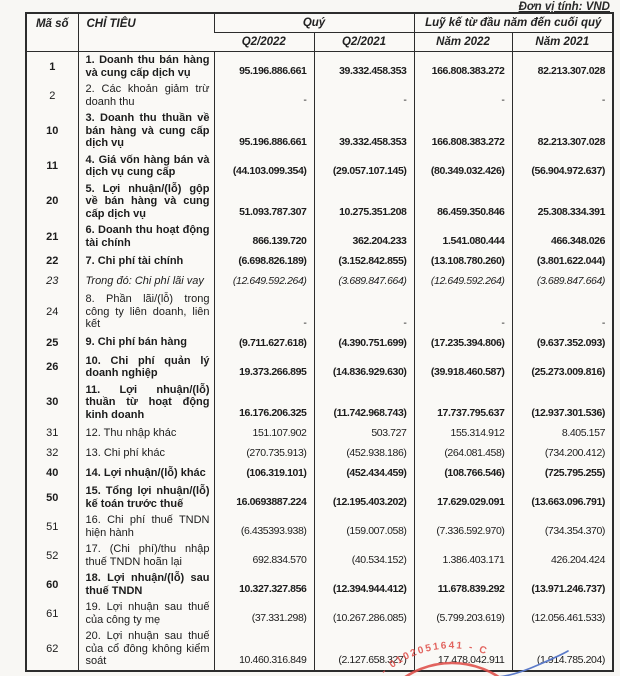  What do you see at coordinates (562, 261) in the screenshot?
I see `row-value: (3.801.622.044)` at bounding box center [562, 261].